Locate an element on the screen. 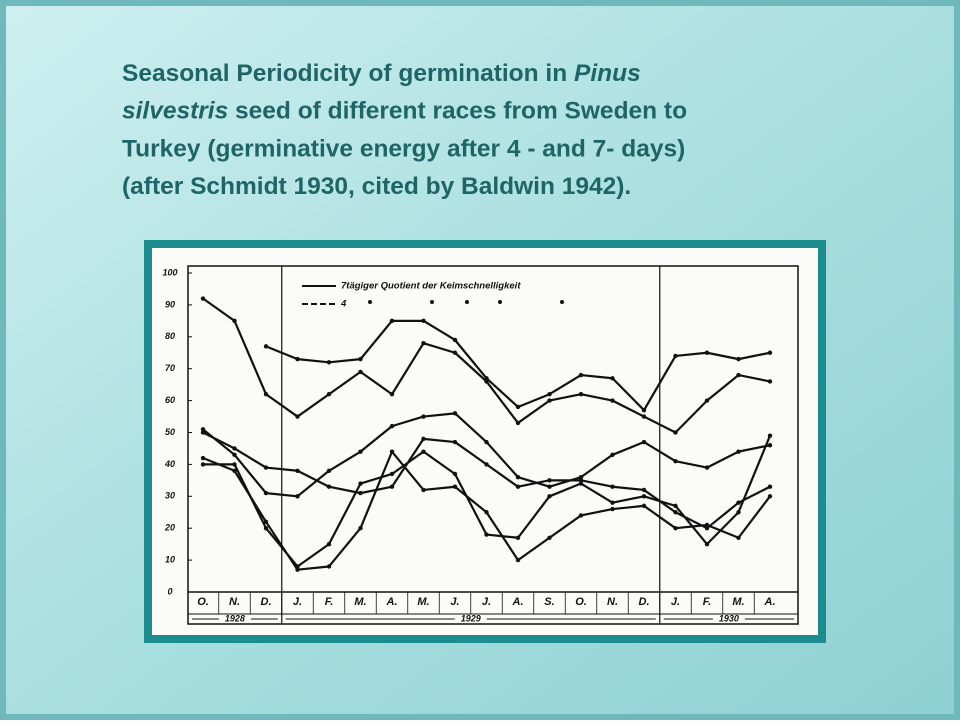  x-tick-label: F. is located at coordinates (329, 602).